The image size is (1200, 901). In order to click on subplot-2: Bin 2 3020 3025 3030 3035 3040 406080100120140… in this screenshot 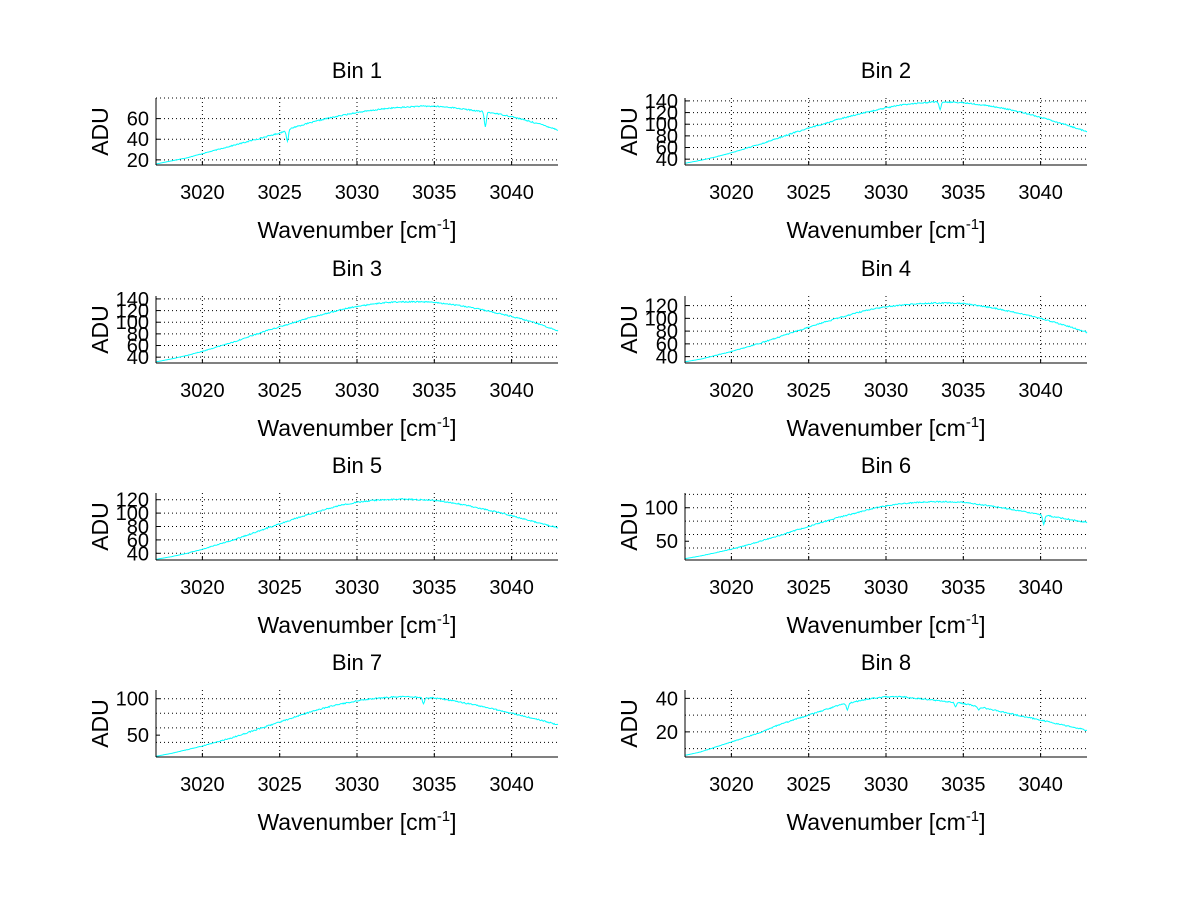, I will do `click(852, 150)`.